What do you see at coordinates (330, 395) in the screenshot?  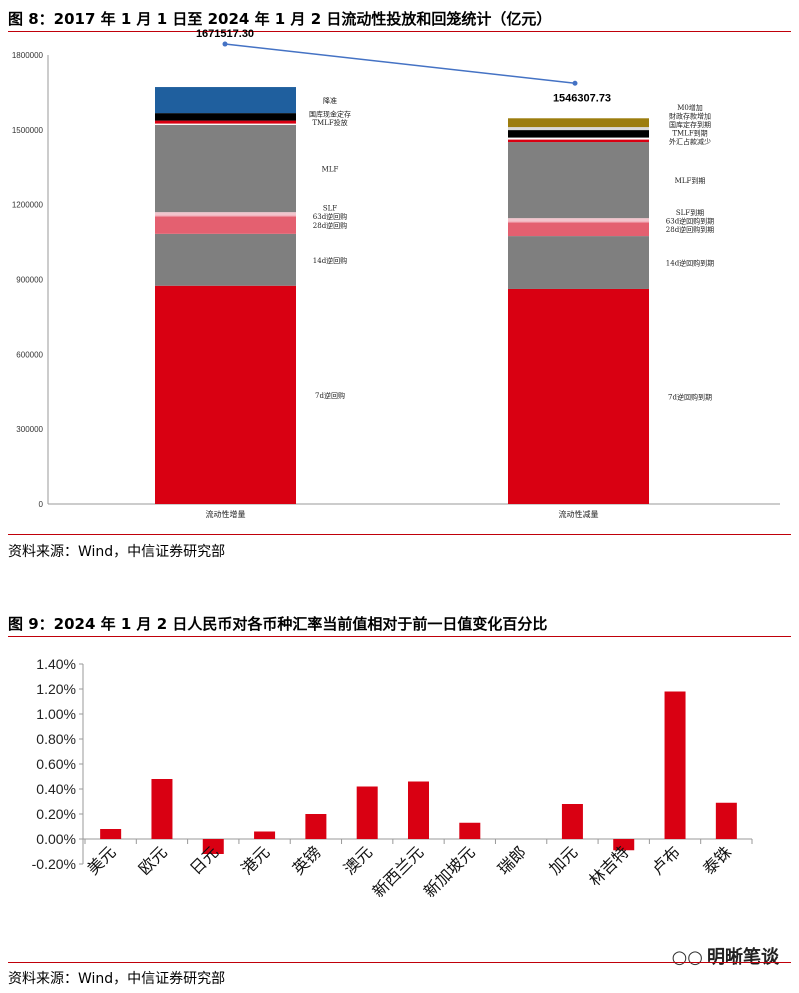 I see `segment-label: 7d逆回购` at bounding box center [330, 395].